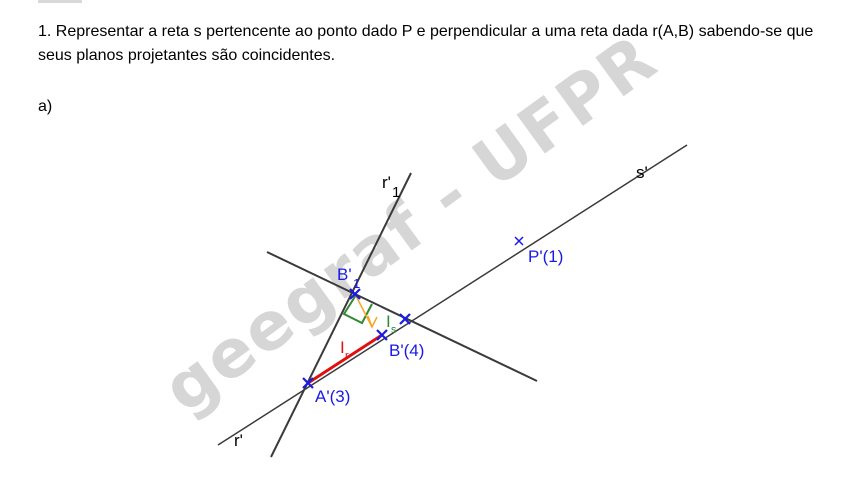 The image size is (852, 483). What do you see at coordinates (372, 322) in the screenshot?
I see `orange-arrowhead` at bounding box center [372, 322].